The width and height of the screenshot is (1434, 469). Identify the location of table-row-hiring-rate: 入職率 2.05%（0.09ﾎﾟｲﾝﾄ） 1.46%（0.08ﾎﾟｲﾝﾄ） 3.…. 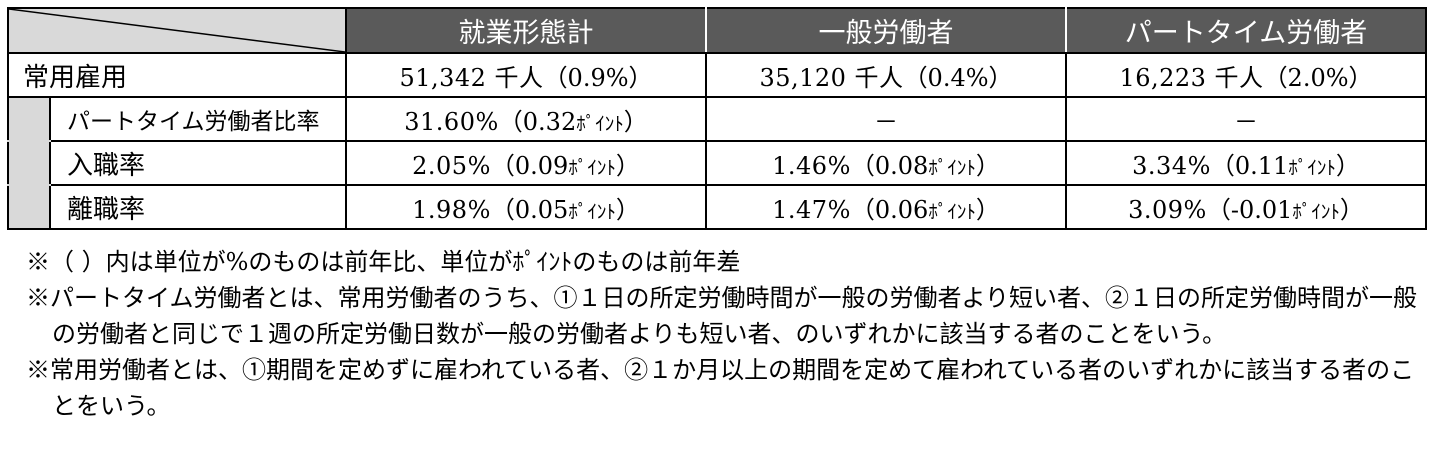
(717, 163).